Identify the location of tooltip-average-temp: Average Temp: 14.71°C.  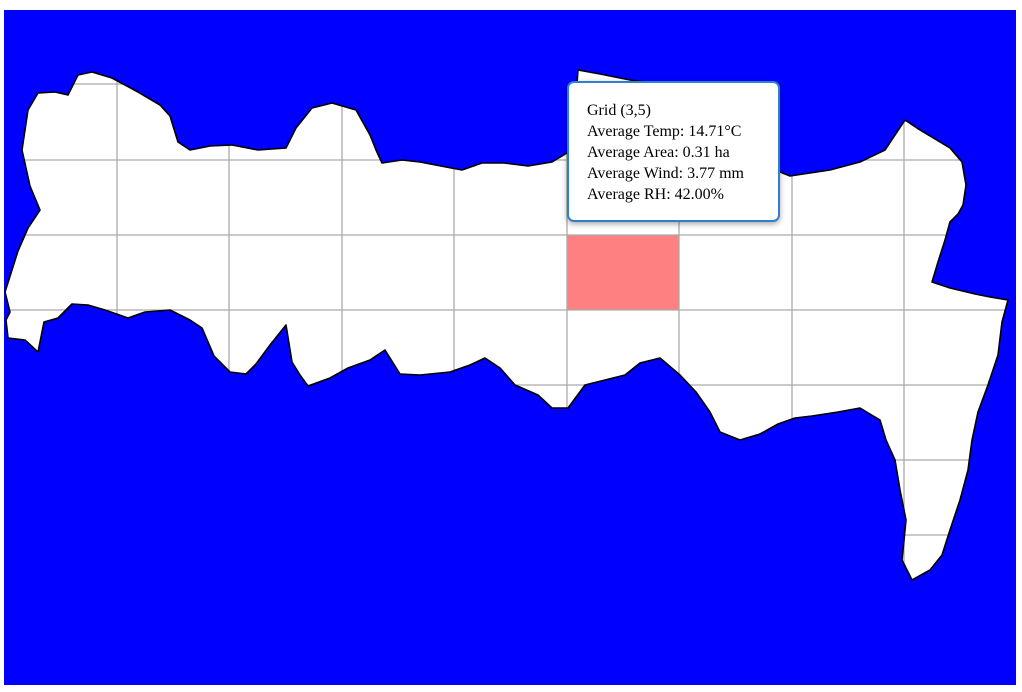
(664, 131).